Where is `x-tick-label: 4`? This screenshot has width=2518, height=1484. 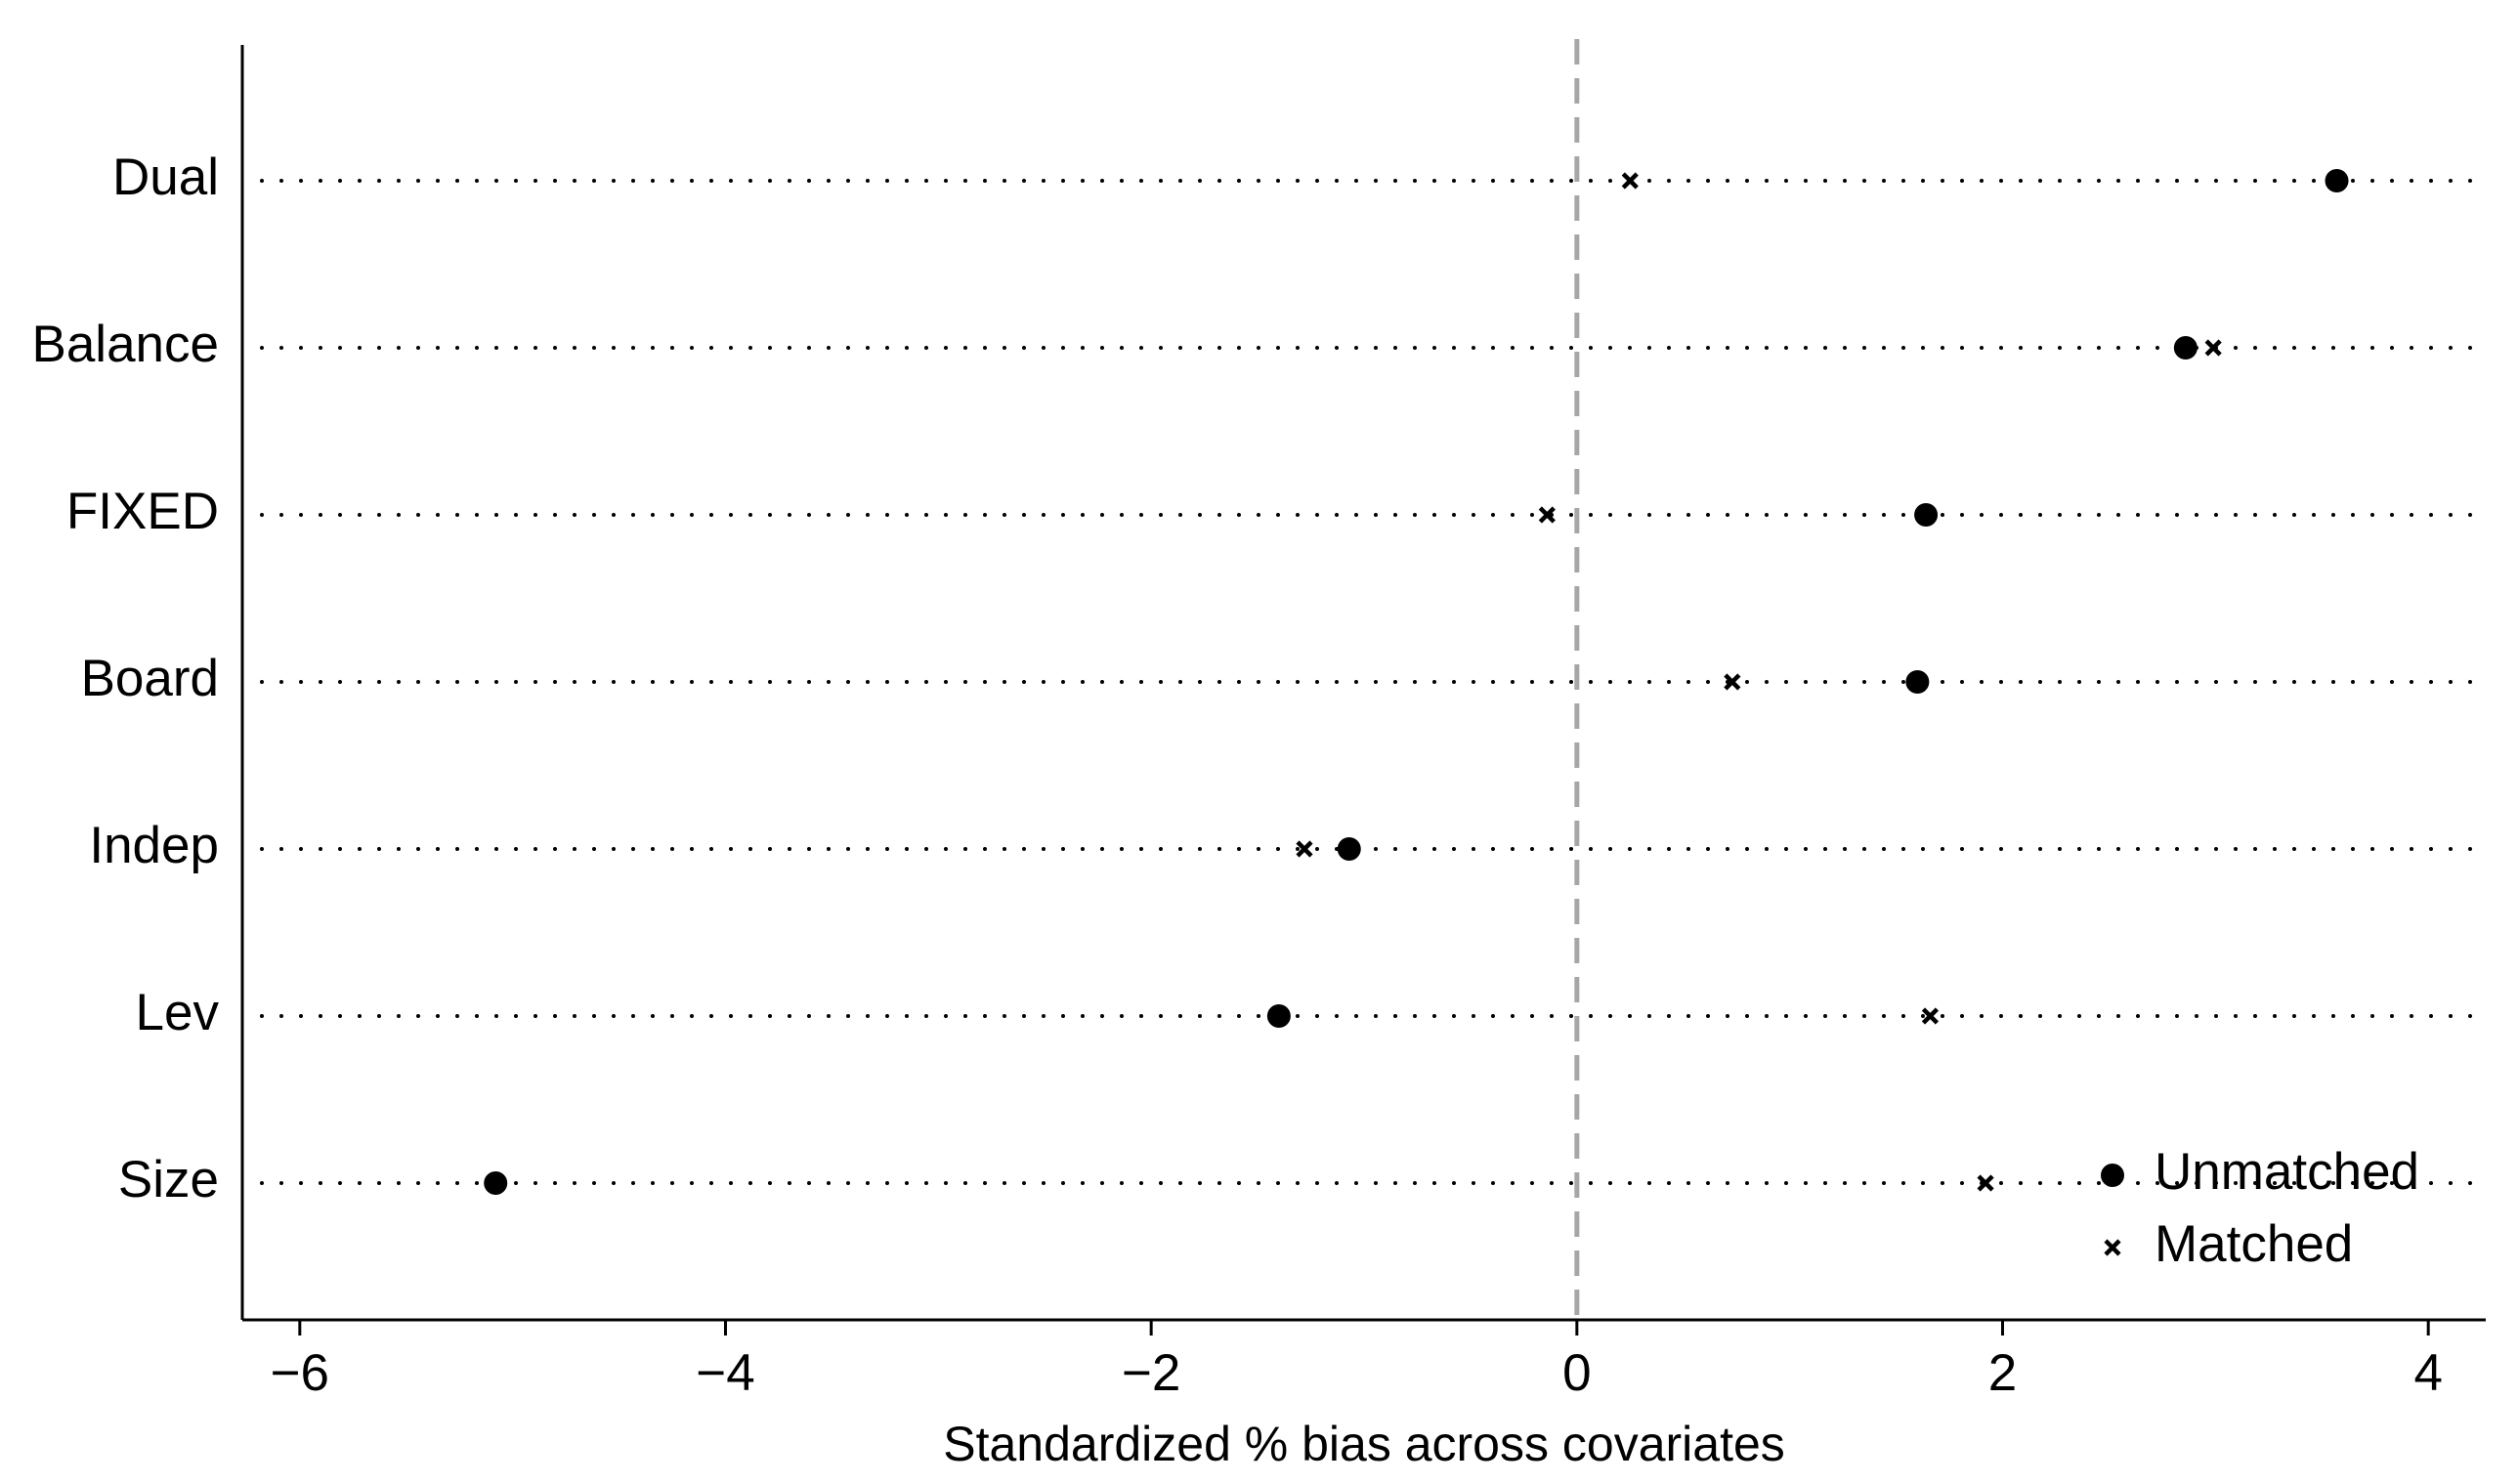
x-tick-label: 4 is located at coordinates (2427, 1373).